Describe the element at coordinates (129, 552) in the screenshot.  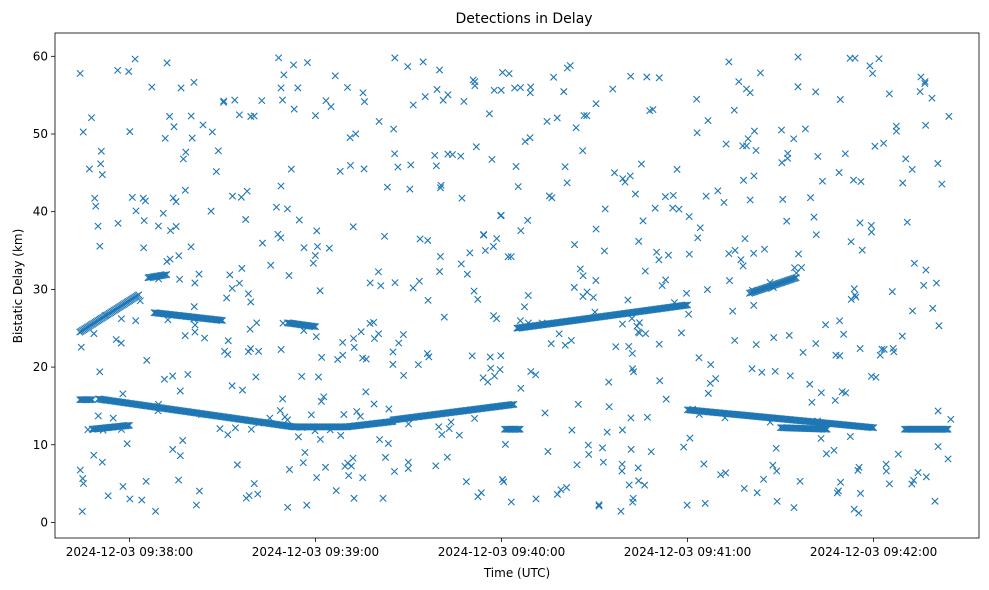
I see `x-tick-label: 2024-12-03 09:38:00` at that location.